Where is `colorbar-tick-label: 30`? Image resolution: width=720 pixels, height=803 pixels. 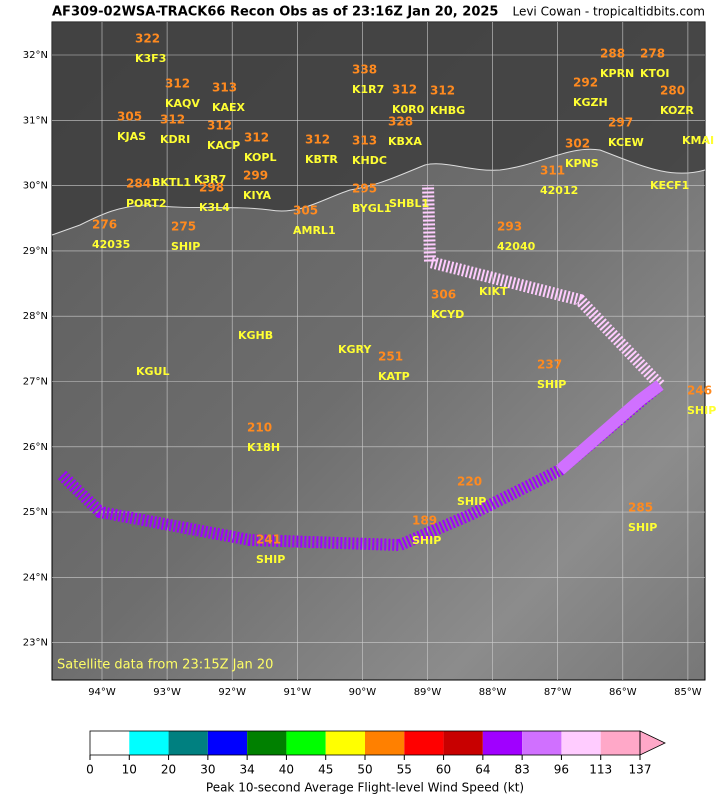 colorbar-tick-label: 30 is located at coordinates (207, 770).